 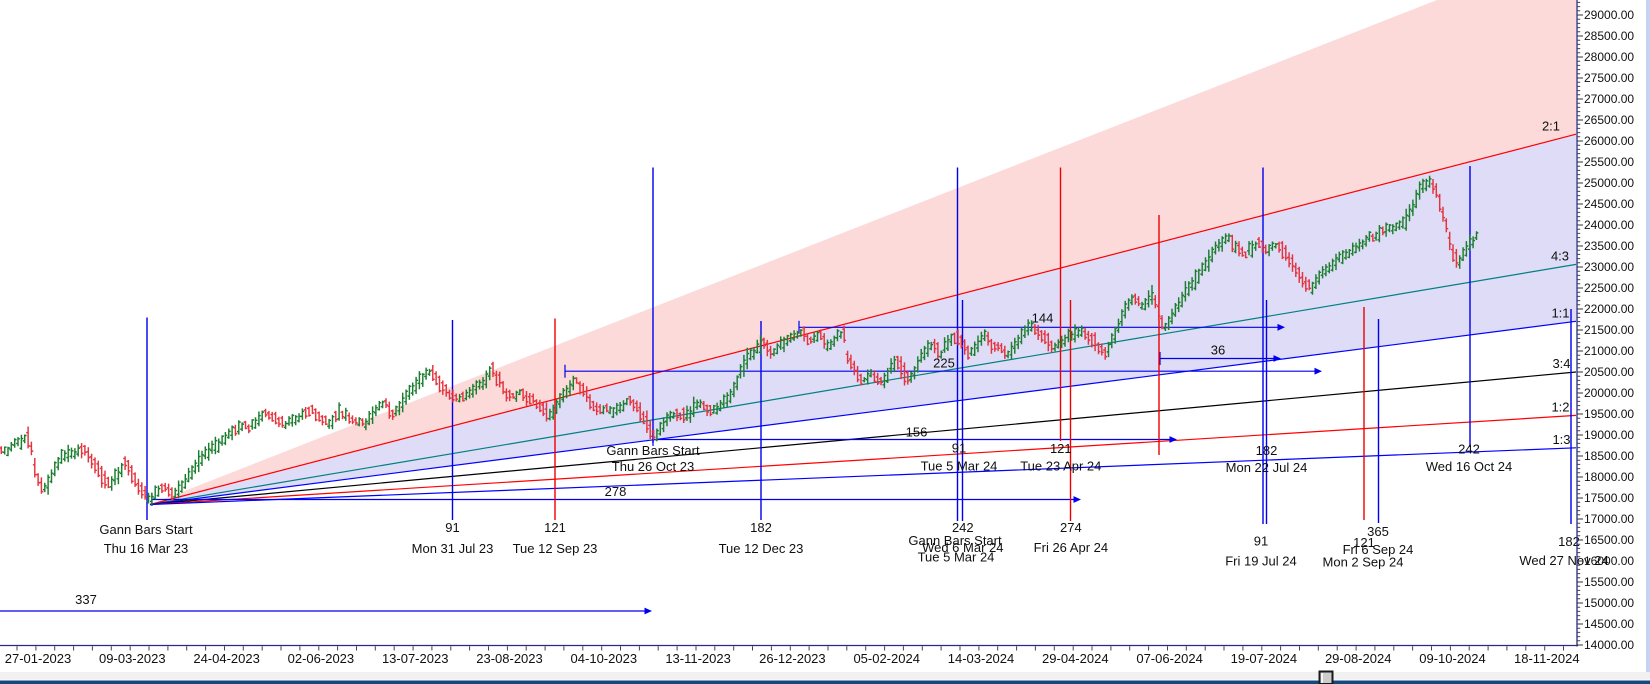 I want to click on svg-text: 22000.00, so click(x=1609, y=309).